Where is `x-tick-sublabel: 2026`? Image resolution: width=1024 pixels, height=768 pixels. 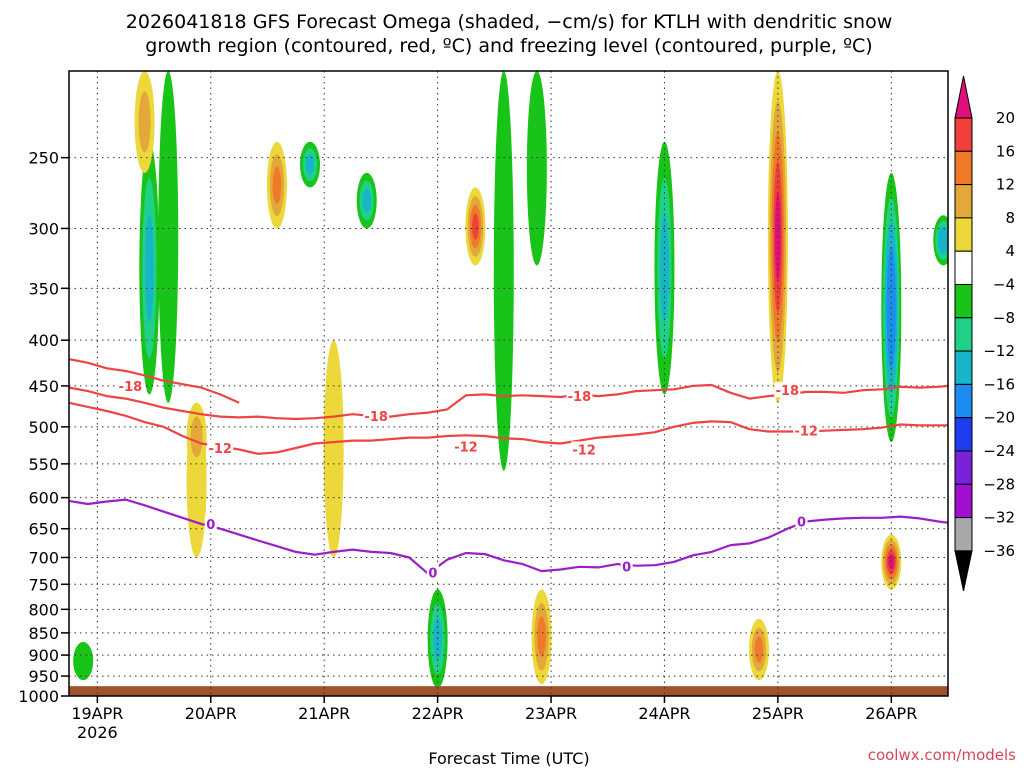 x-tick-sublabel: 2026 is located at coordinates (97, 732).